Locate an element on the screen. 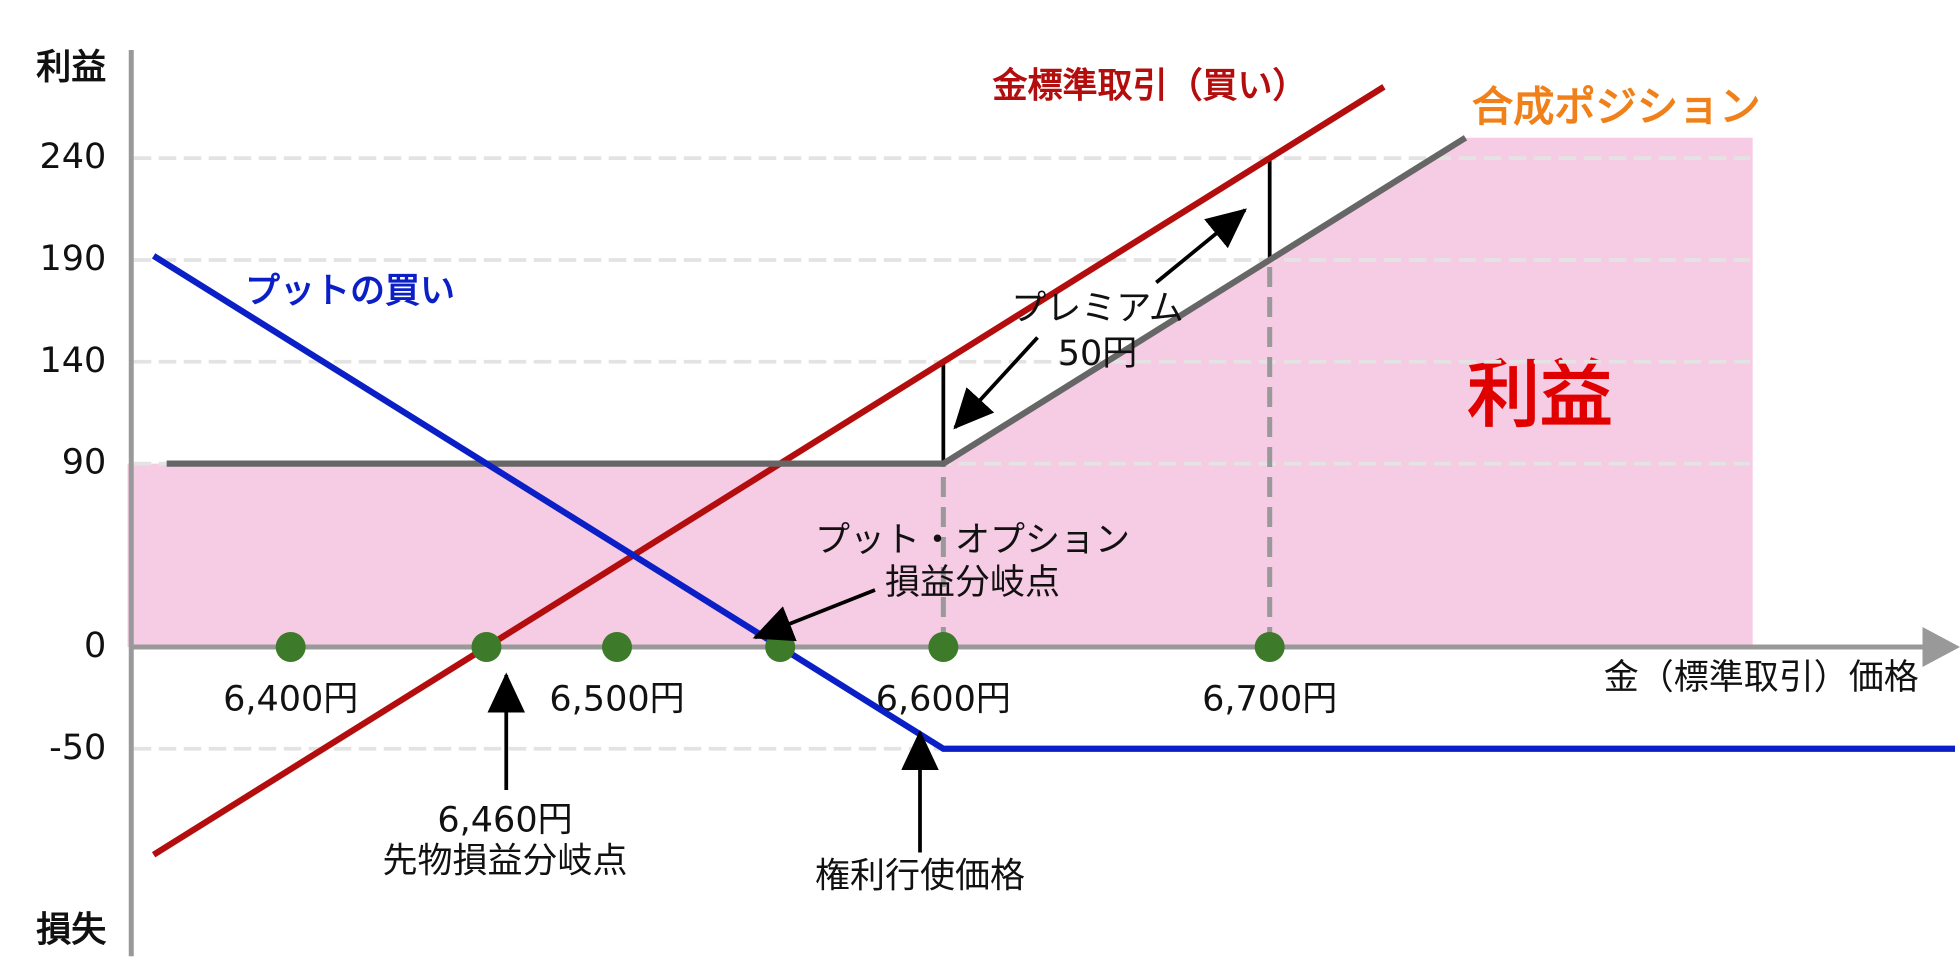 The height and width of the screenshot is (980, 1960). y-tick-label: 240 is located at coordinates (72, 157).